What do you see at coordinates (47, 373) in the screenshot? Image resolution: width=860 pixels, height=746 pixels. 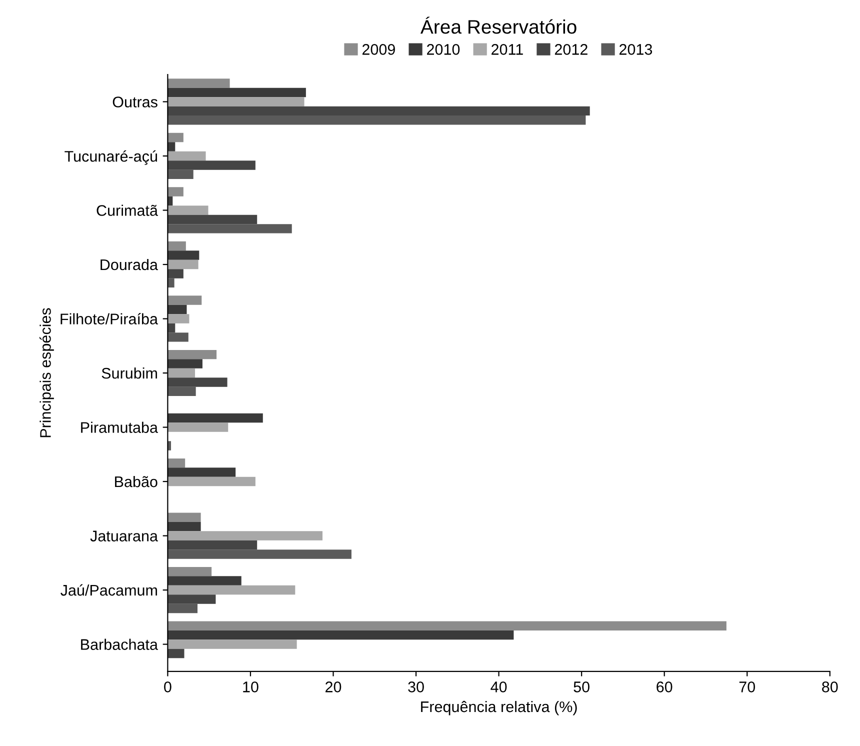 I see `y-axis-title: Principais espécies` at bounding box center [47, 373].